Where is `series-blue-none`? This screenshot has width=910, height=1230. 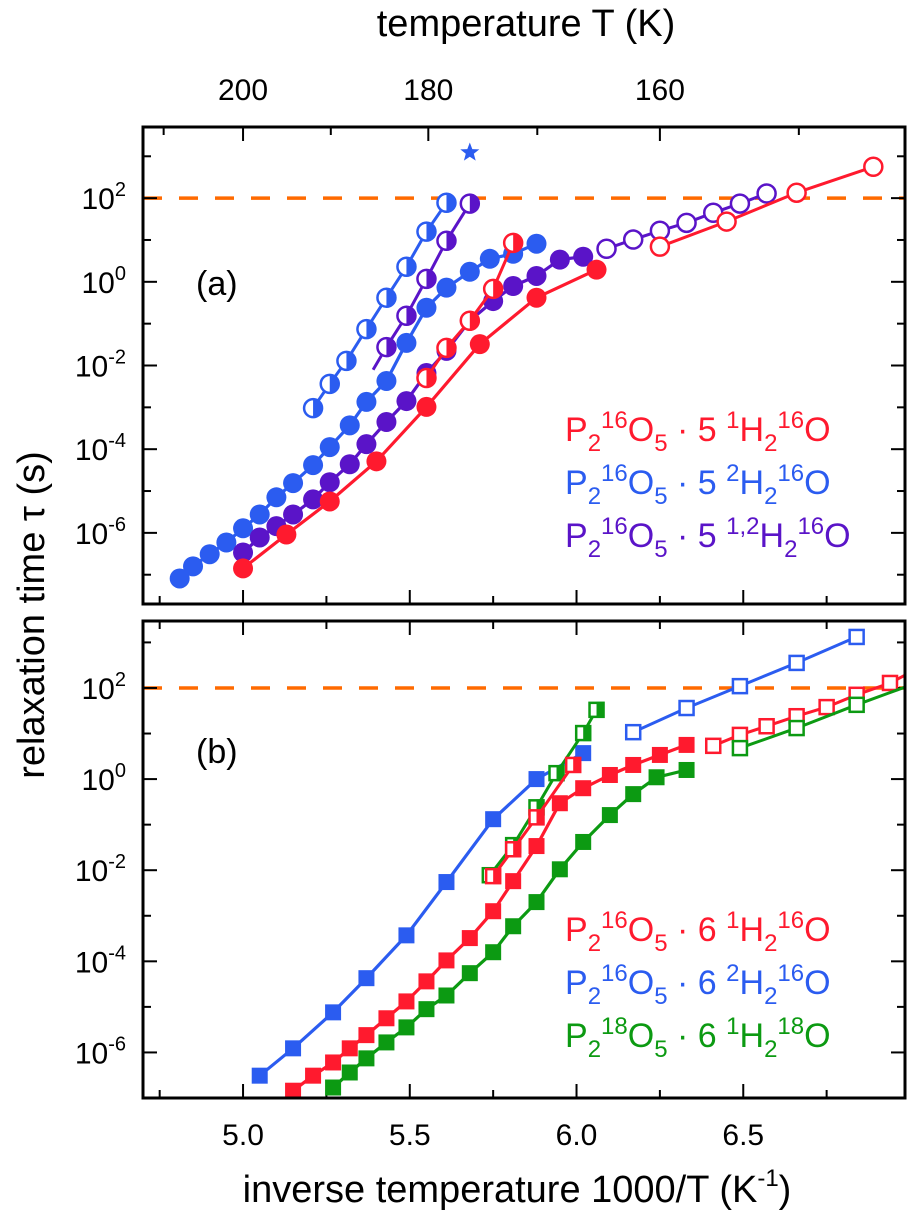
series-blue-none is located at coordinates (744, 684).